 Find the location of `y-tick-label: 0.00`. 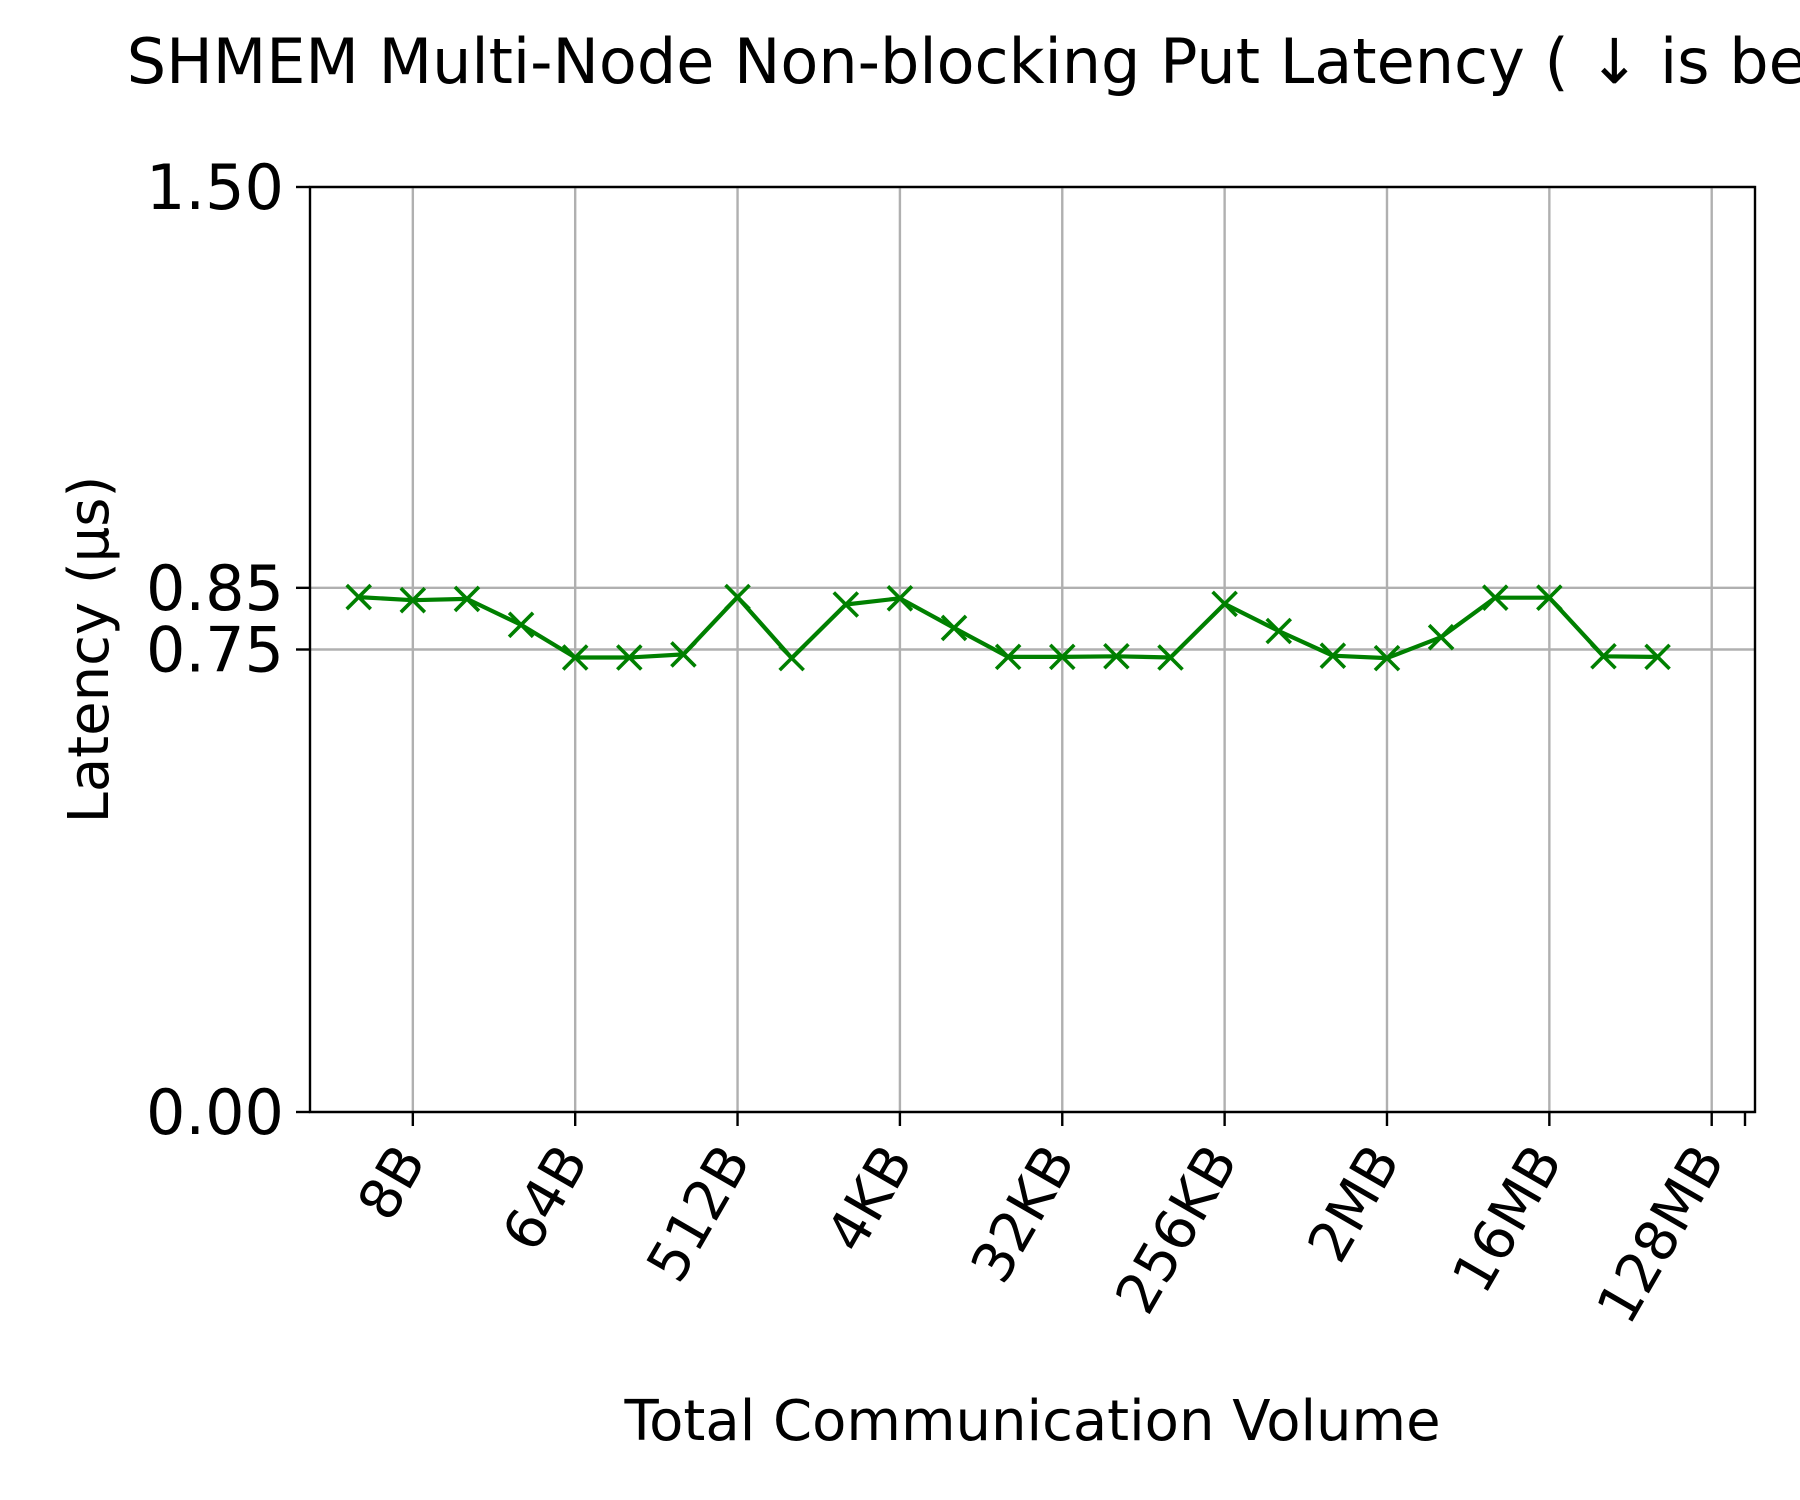

y-tick-label: 0.00 is located at coordinates (215, 1112).